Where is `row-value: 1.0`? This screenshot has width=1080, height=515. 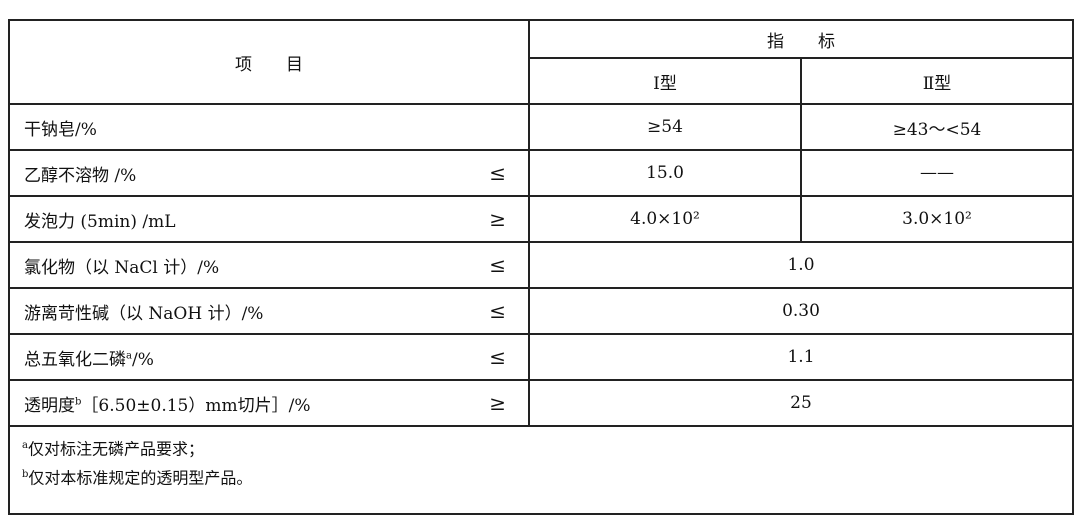
row-value: 1.0 is located at coordinates (801, 265).